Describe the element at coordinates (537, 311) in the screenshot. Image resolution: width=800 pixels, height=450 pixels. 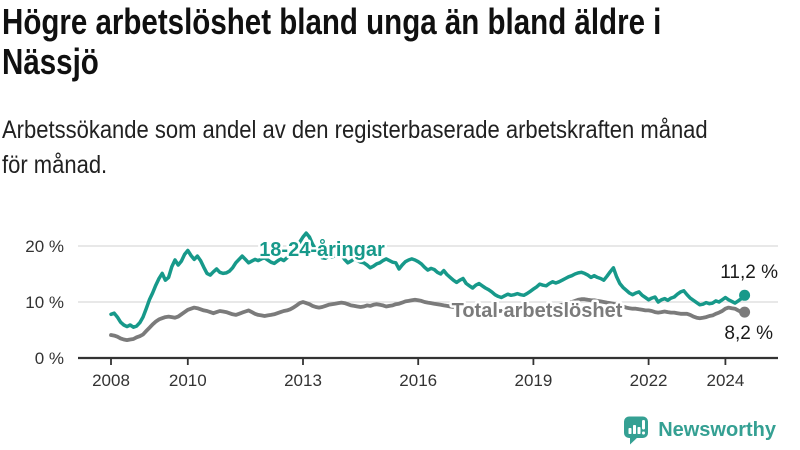
I see `series-label-total: Total arbetslöshet` at that location.